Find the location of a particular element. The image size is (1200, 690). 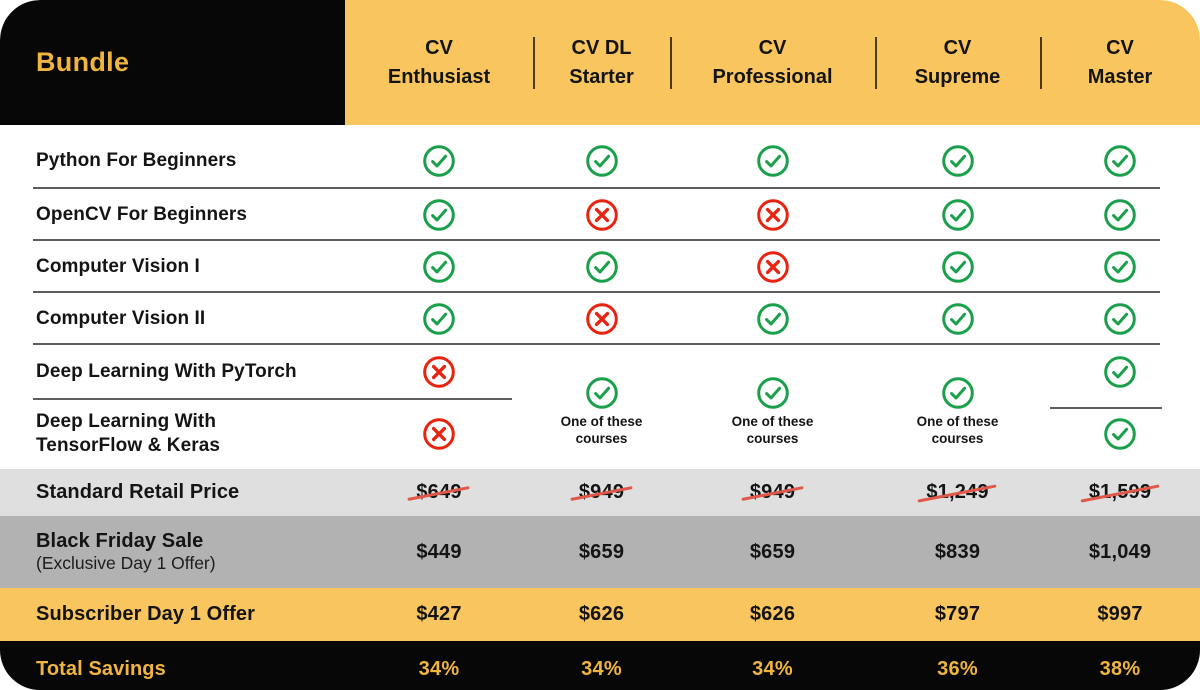

price-value: $1,599 is located at coordinates (1120, 492).